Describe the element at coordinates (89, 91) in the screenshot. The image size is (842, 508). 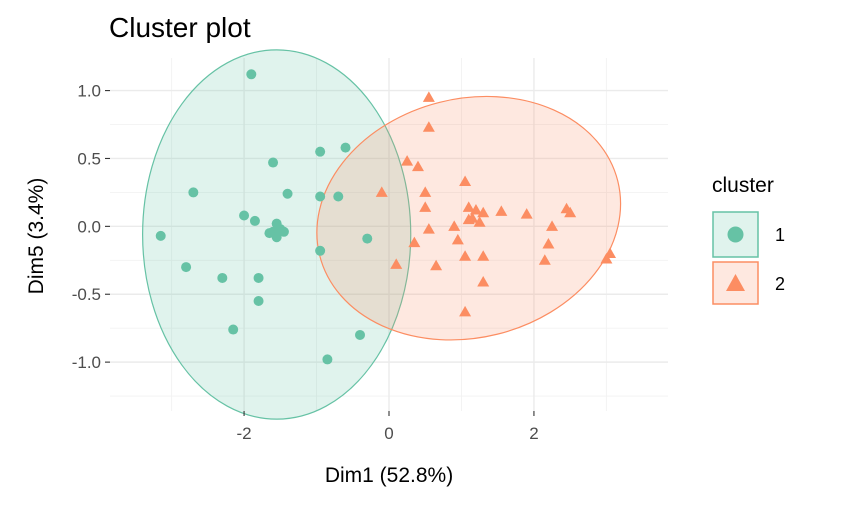
I see `y-tick-label: 1.0` at that location.